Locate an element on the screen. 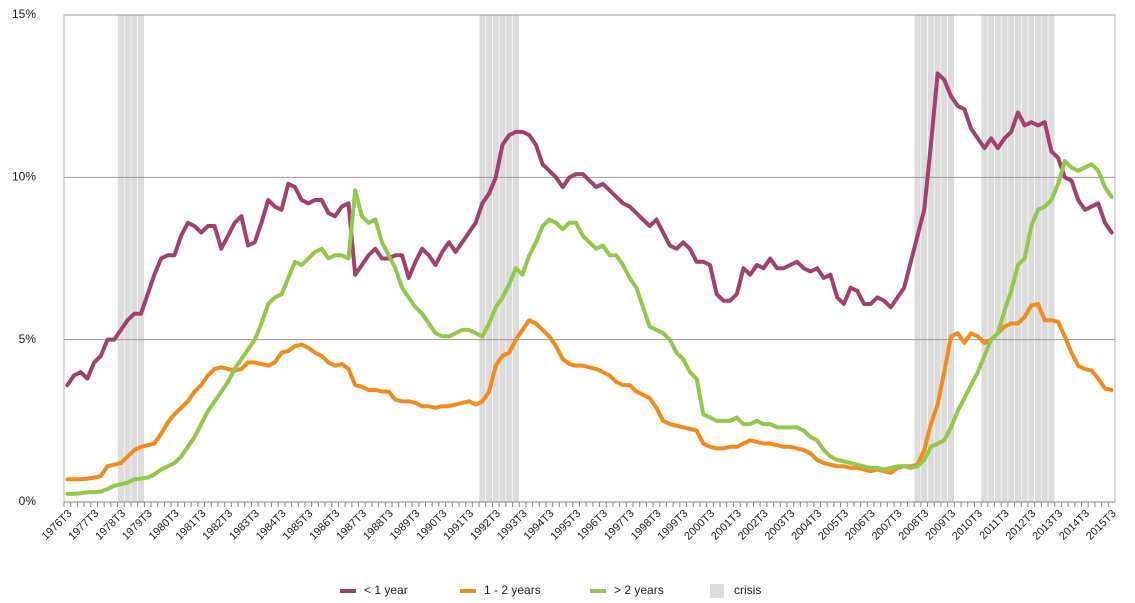  legend-label: 1 - 2 years is located at coordinates (512, 590).